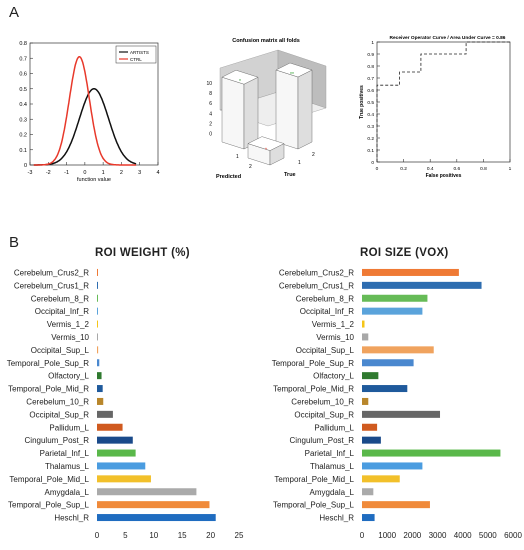  I want to click on category-label: Occipital_Sup_L, so click(60, 350).